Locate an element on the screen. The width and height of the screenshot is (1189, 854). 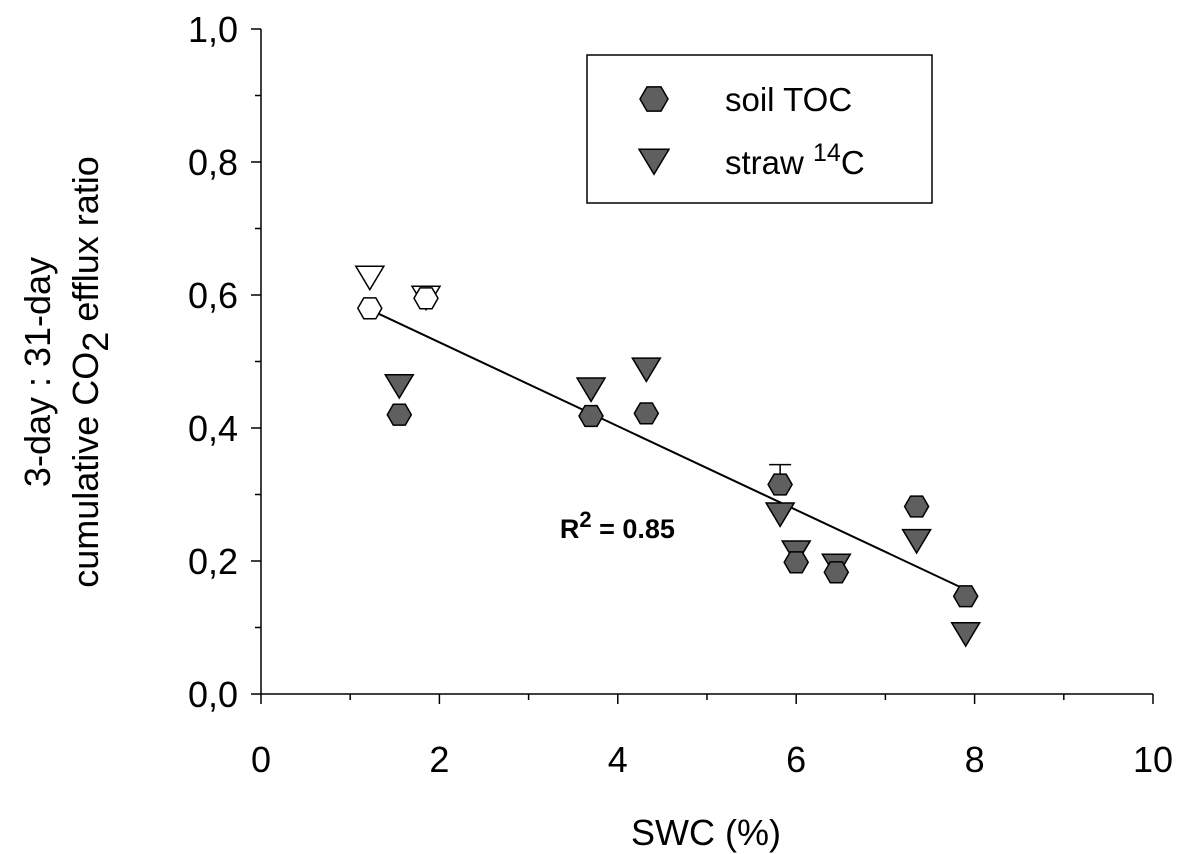
x-tick-label: 10 is located at coordinates (1153, 759).